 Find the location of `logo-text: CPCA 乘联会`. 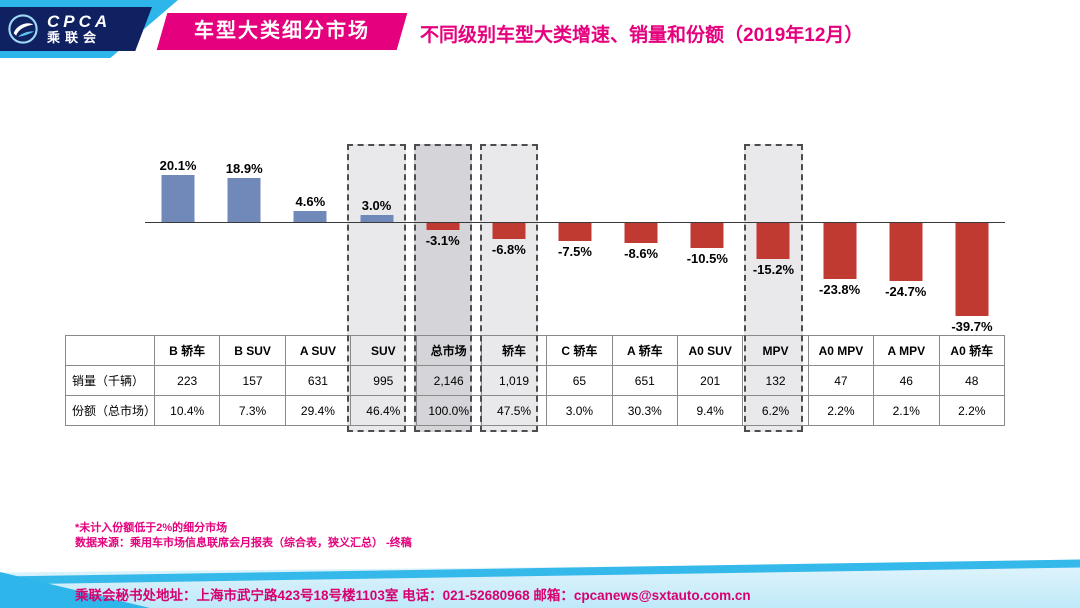

logo-text: CPCA 乘联会 is located at coordinates (79, 28).